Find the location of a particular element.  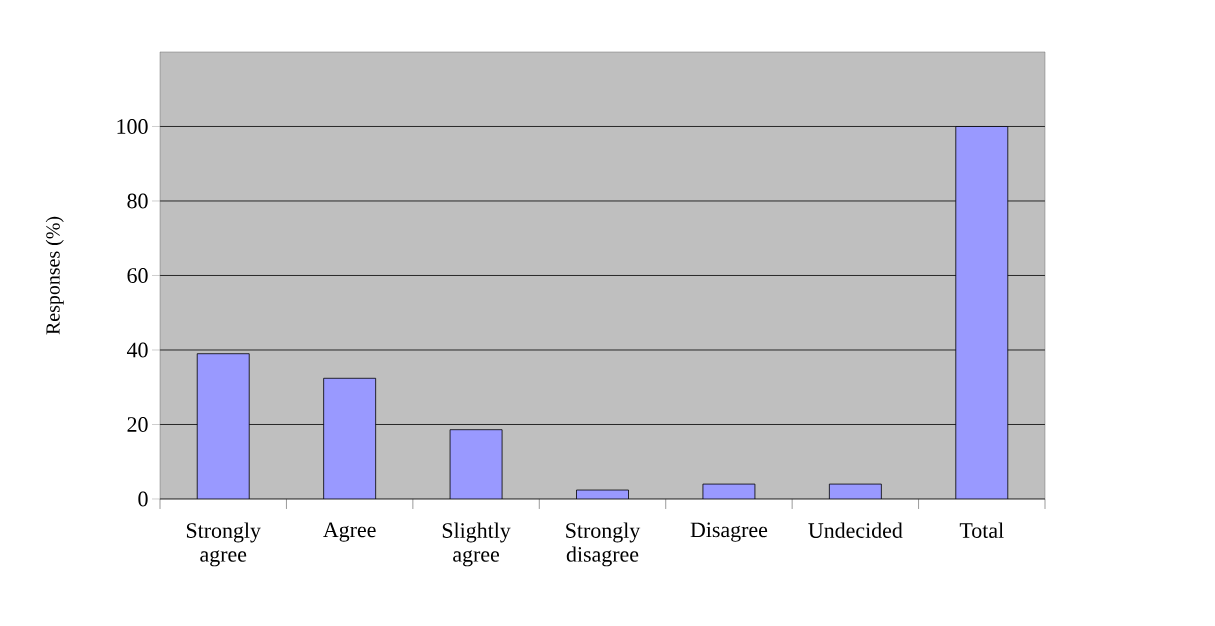

x-tick-label: Disagree is located at coordinates (729, 532).